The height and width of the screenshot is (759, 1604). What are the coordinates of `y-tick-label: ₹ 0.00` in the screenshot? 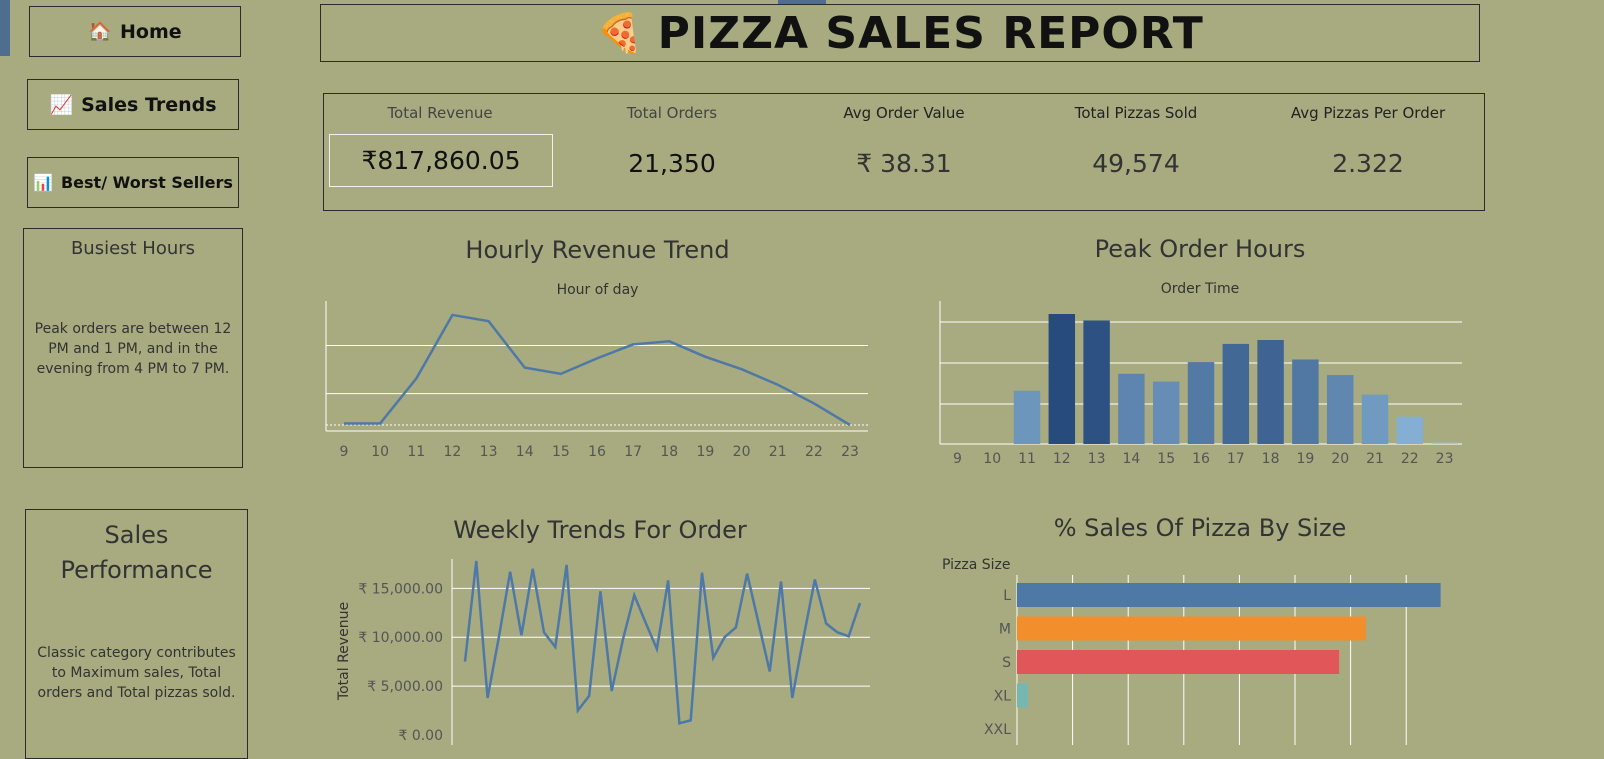 It's located at (420, 736).